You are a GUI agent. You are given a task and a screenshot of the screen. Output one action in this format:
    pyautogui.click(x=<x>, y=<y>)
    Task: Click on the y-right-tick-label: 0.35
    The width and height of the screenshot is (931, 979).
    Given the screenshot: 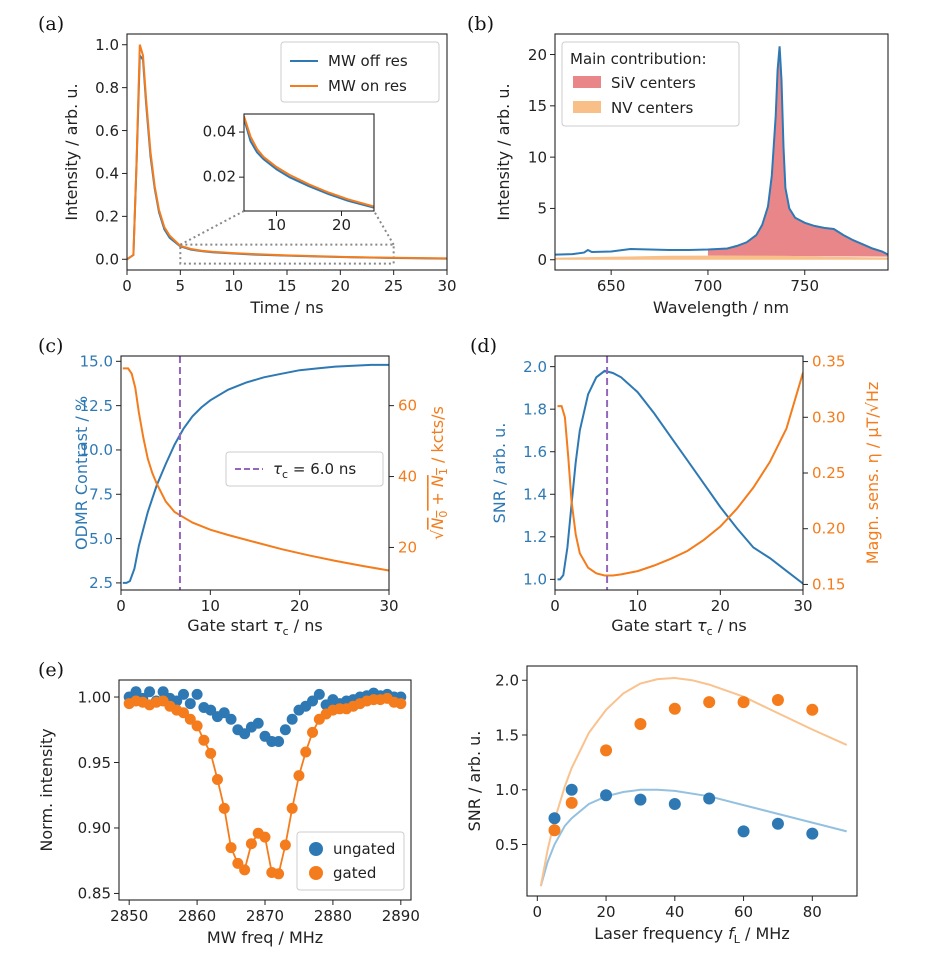 What is the action you would take?
    pyautogui.click(x=828, y=362)
    